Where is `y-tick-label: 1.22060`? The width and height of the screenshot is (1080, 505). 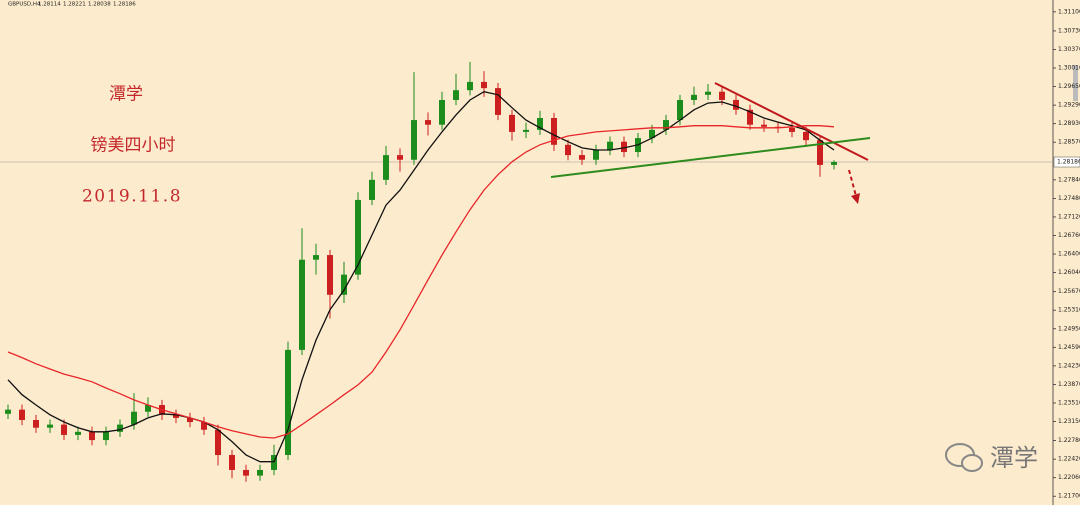 y-tick-label: 1.22060 is located at coordinates (1069, 477).